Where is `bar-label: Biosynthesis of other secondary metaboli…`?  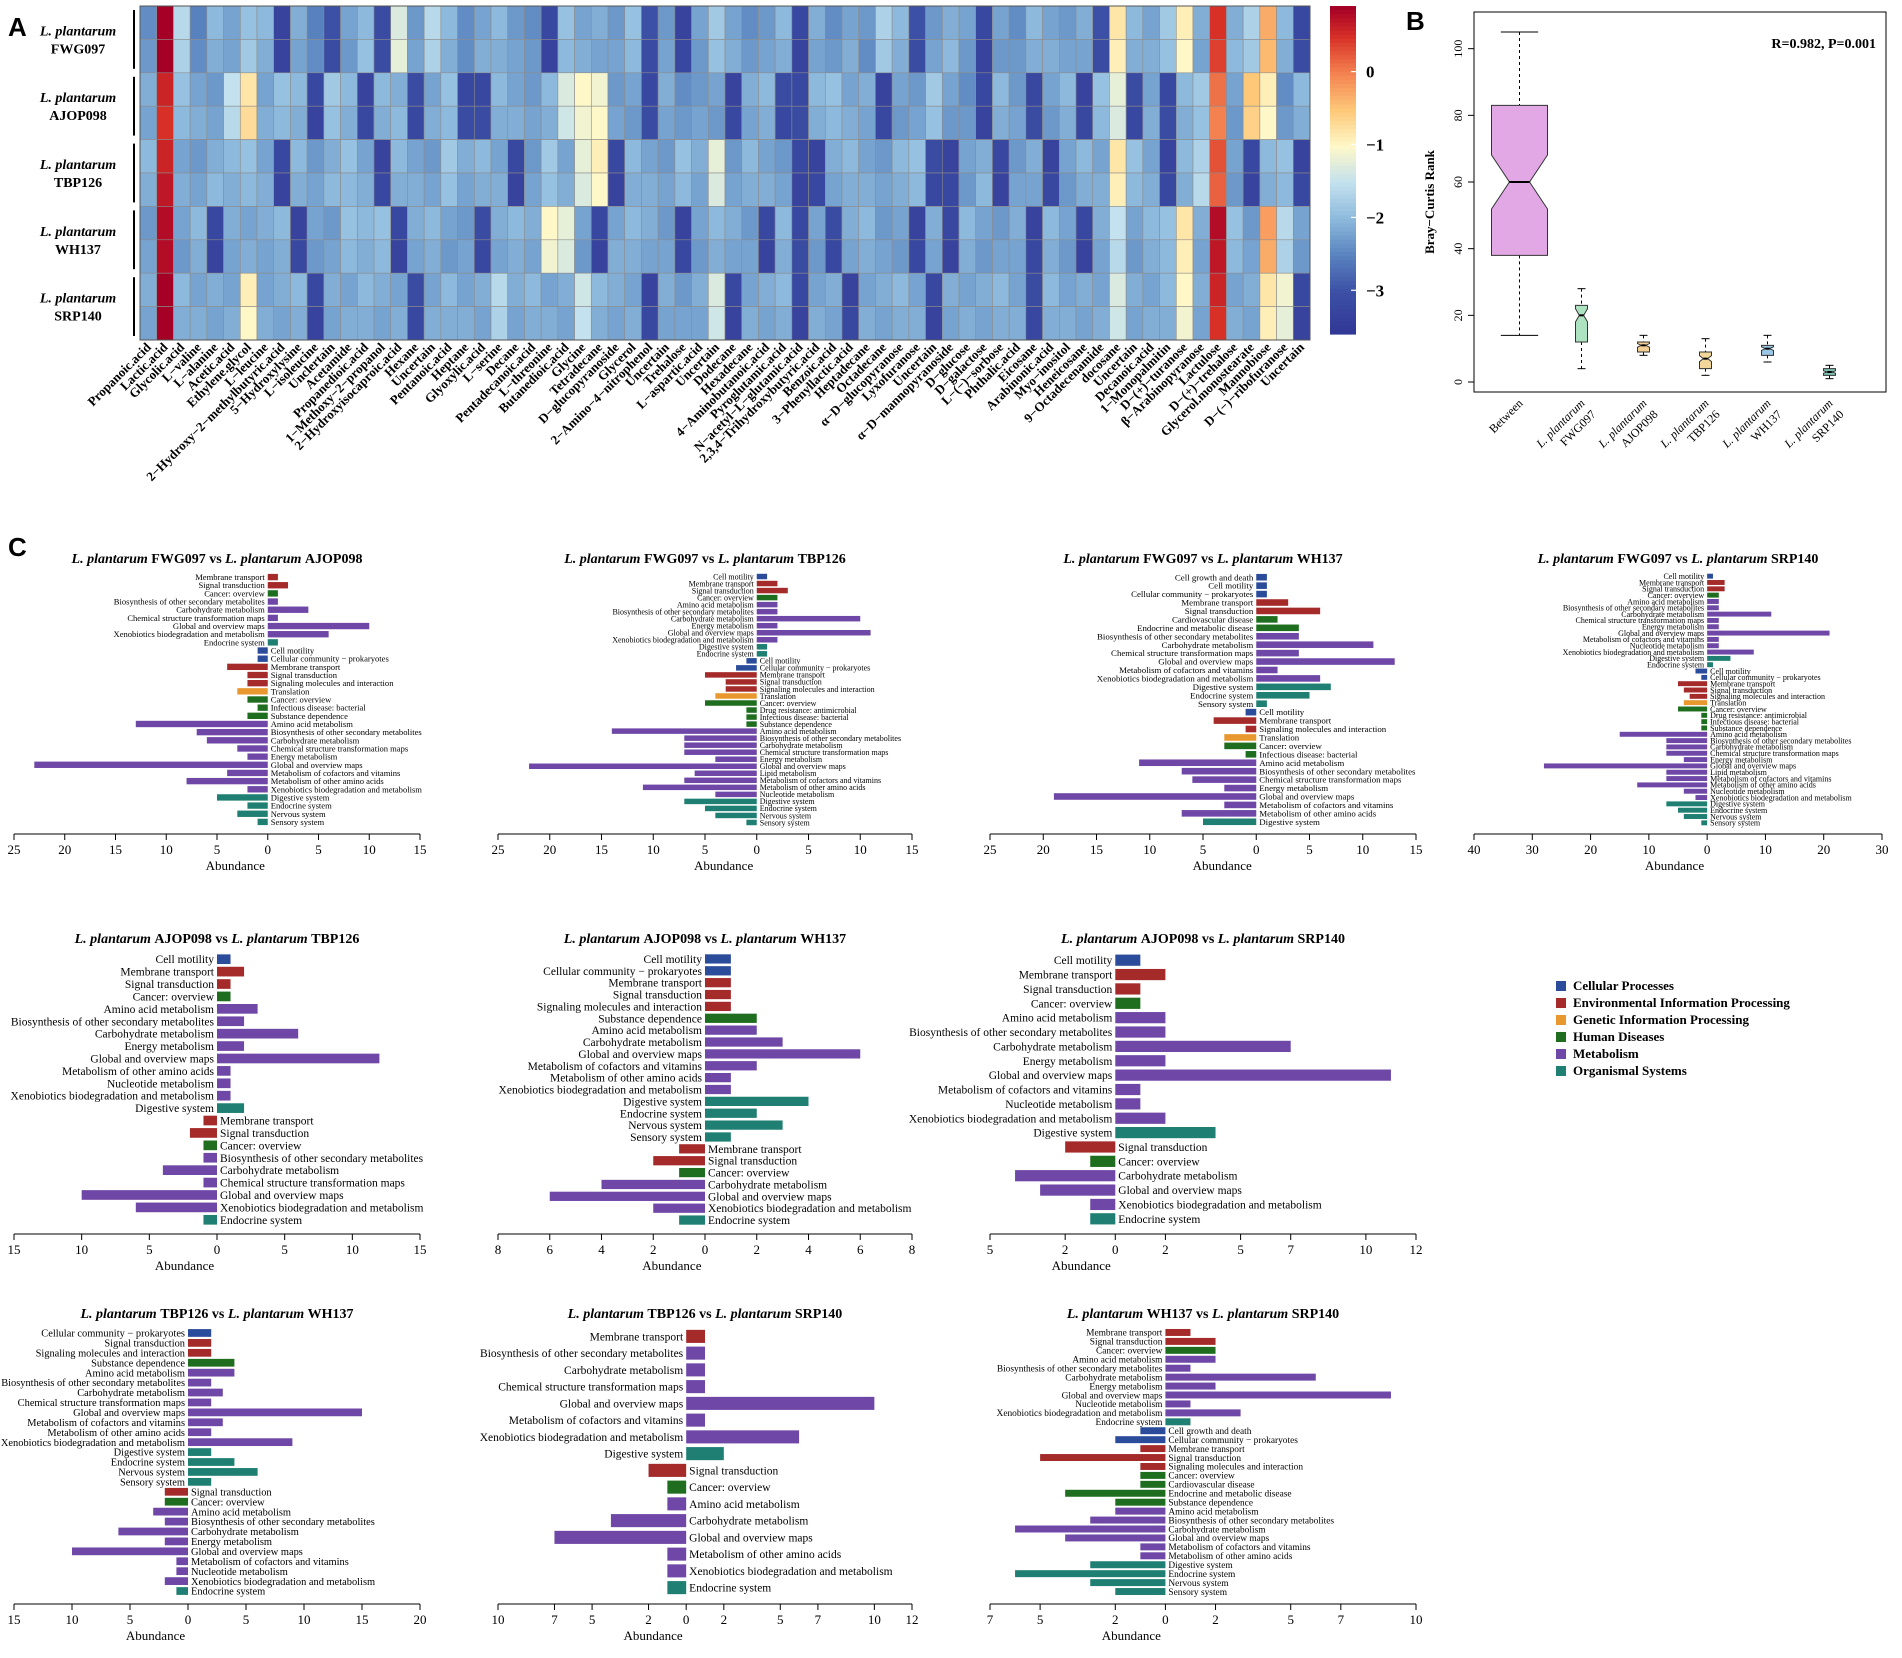 bar-label: Biosynthesis of other secondary metaboli… is located at coordinates (1175, 636).